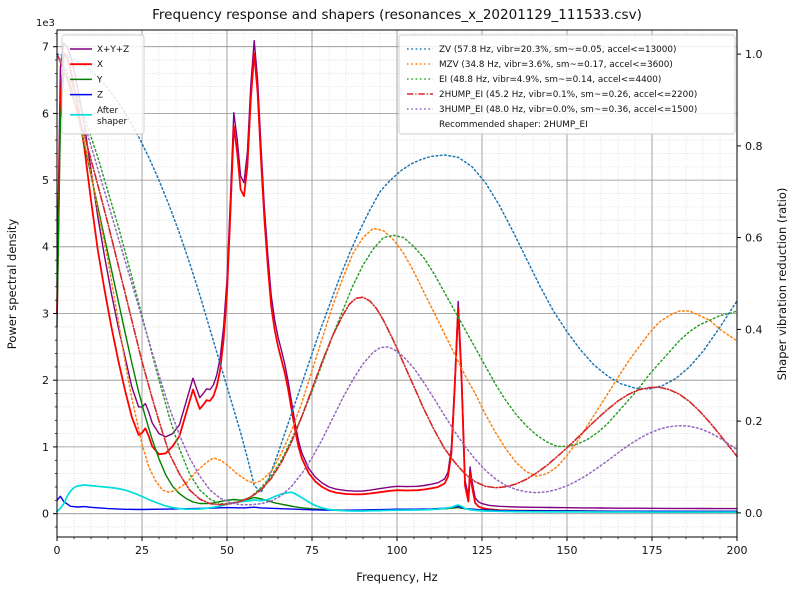 The image size is (800, 600). Describe the element at coordinates (513, 125) in the screenshot. I see `recommended-shaper-label: Recommended shaper: 2HUMP_EI` at that location.